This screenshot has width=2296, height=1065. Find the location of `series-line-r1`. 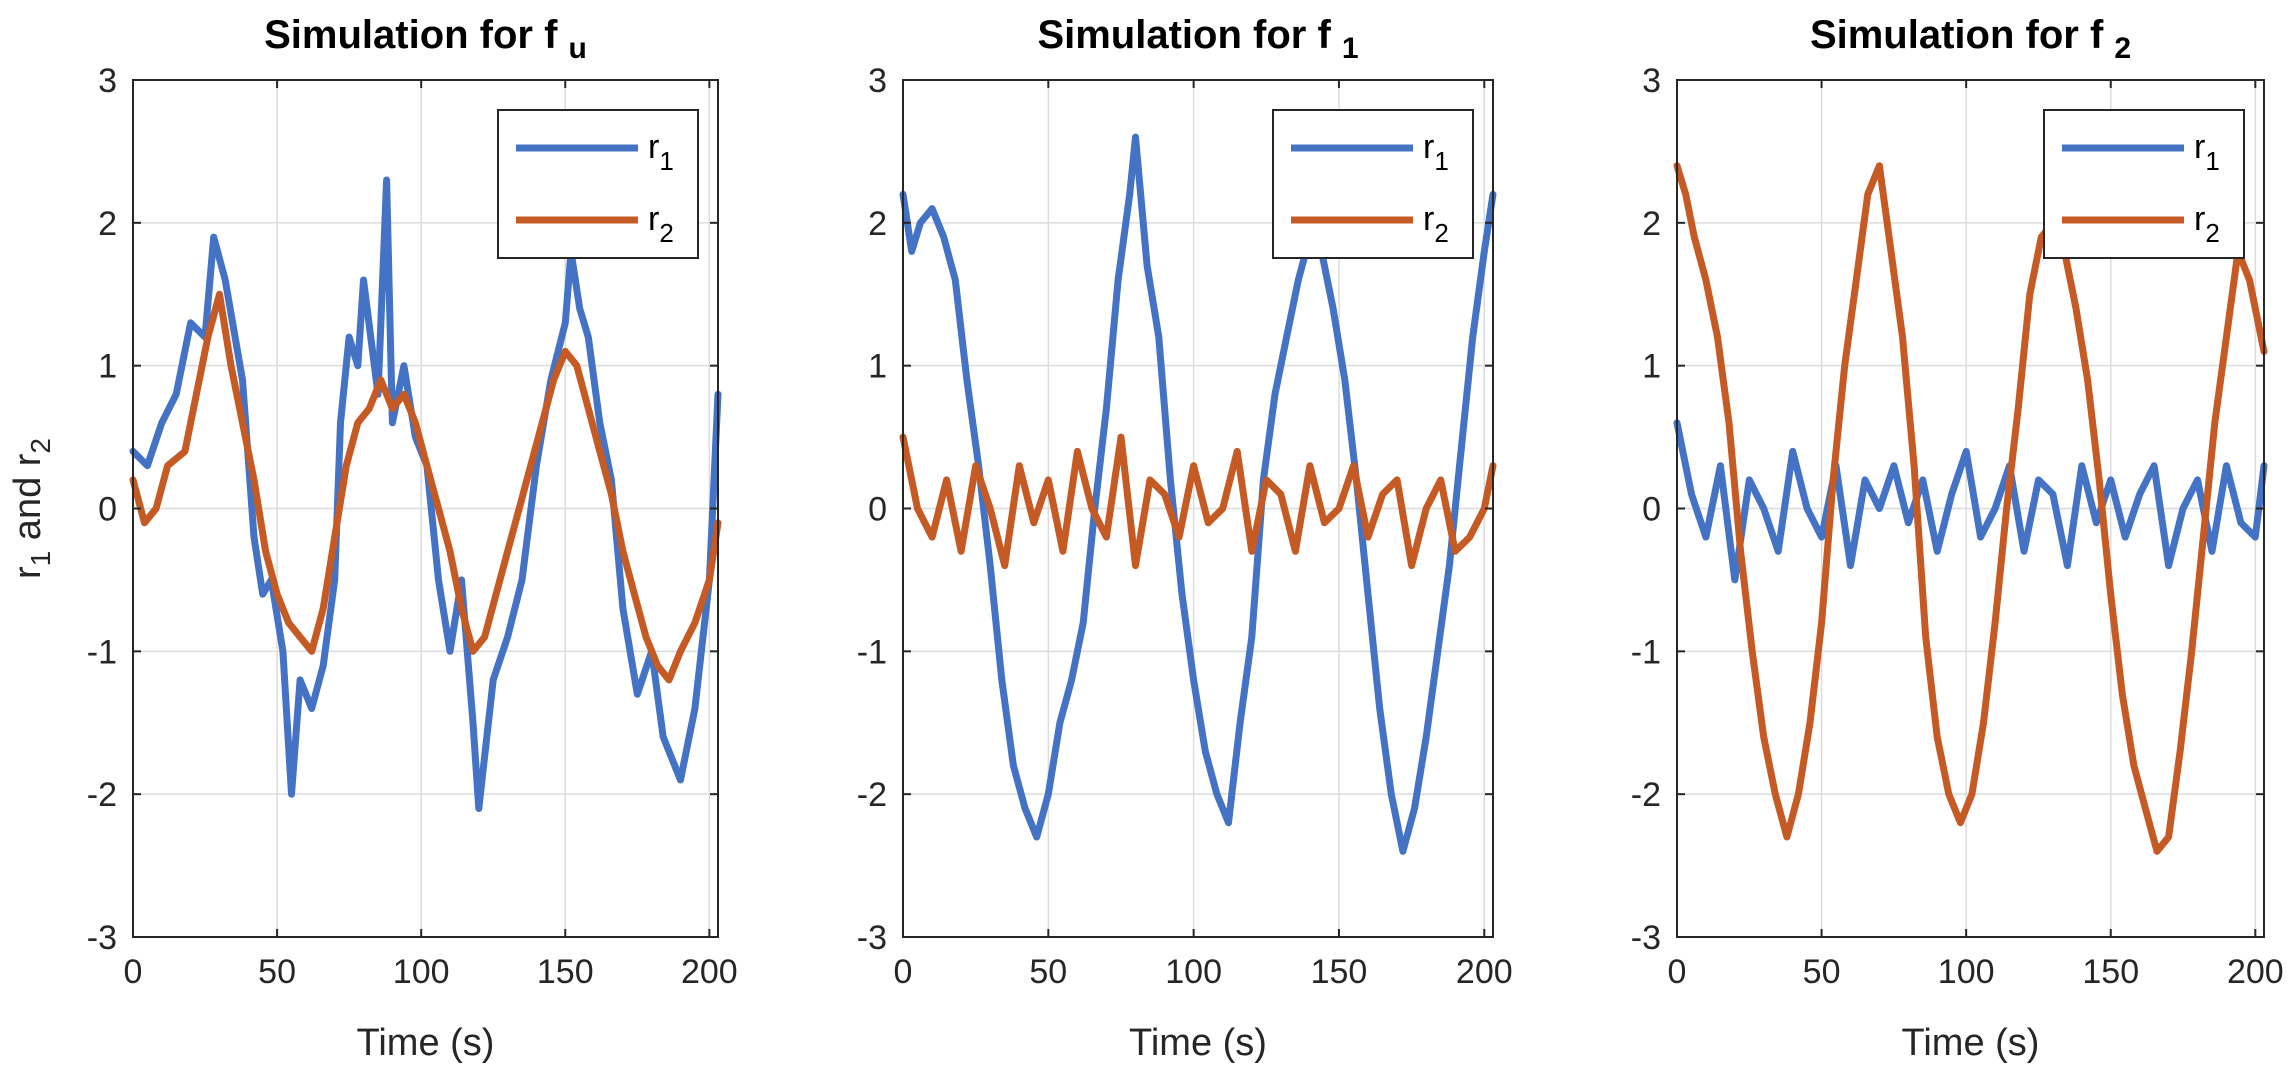

series-line-r1 is located at coordinates (1970, 501).